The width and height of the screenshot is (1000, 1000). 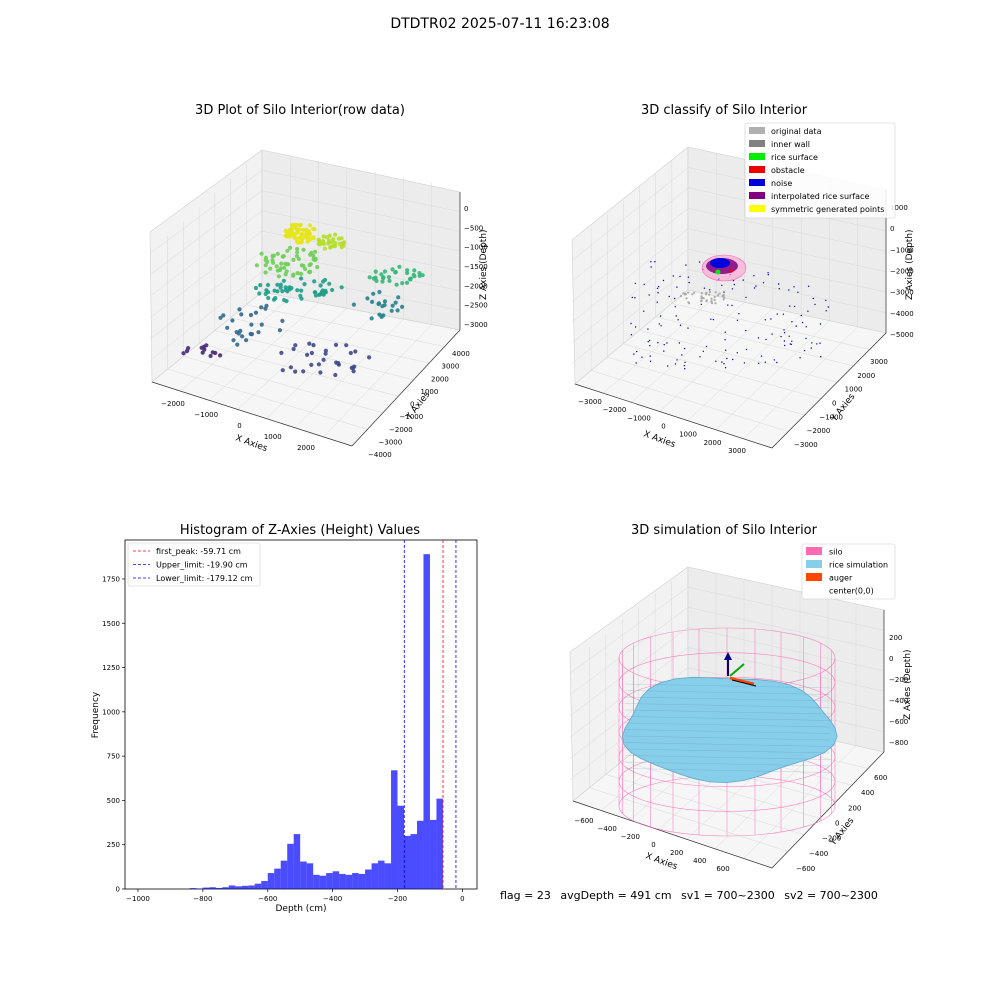 What do you see at coordinates (113, 757) in the screenshot?
I see `histogram-y-tick: 750` at bounding box center [113, 757].